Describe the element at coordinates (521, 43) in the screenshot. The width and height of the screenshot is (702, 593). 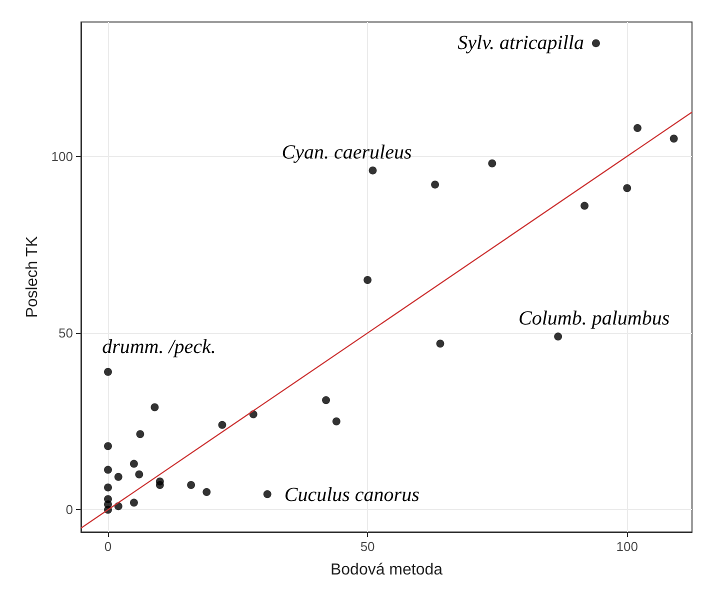
I see `annotation: Sylv. atricapilla` at that location.